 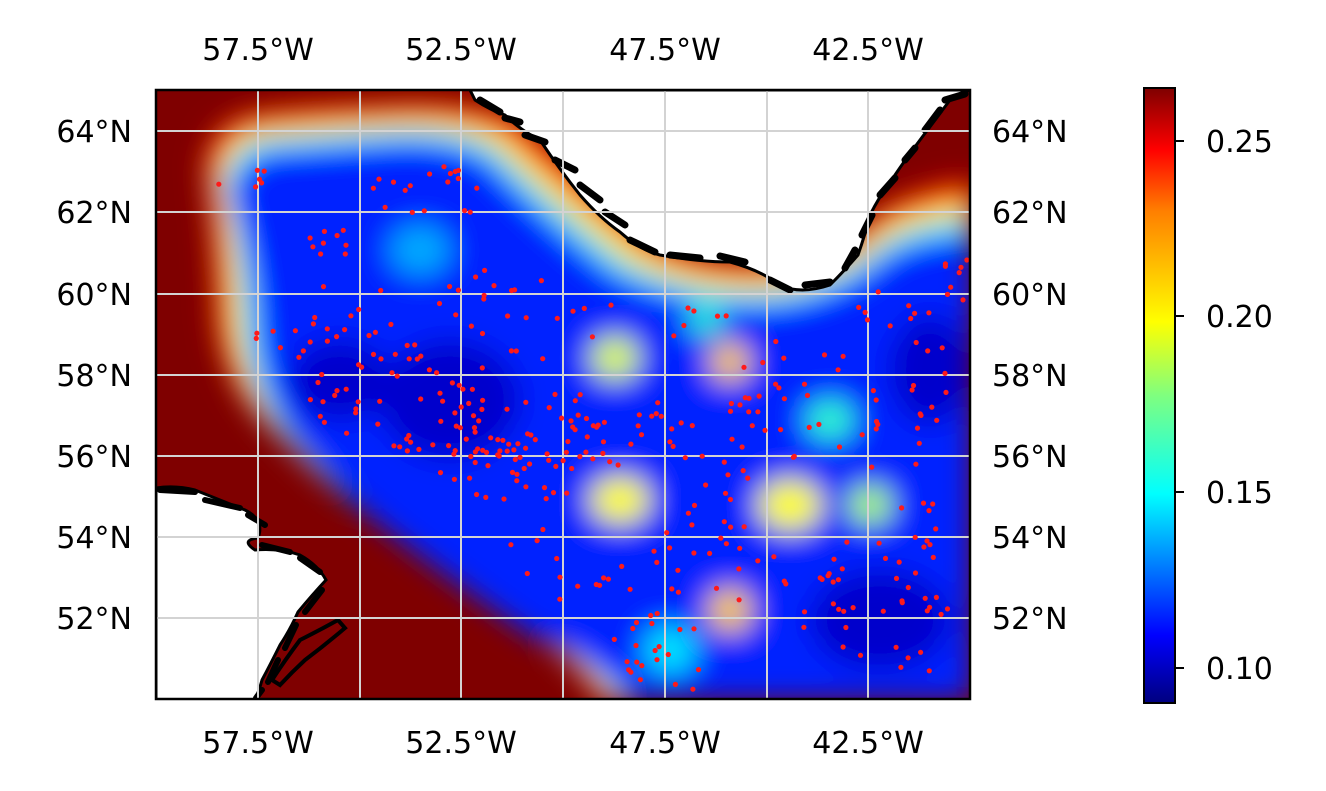 What do you see at coordinates (1239, 317) in the screenshot?
I see `colorbar-label: 0.20` at bounding box center [1239, 317].